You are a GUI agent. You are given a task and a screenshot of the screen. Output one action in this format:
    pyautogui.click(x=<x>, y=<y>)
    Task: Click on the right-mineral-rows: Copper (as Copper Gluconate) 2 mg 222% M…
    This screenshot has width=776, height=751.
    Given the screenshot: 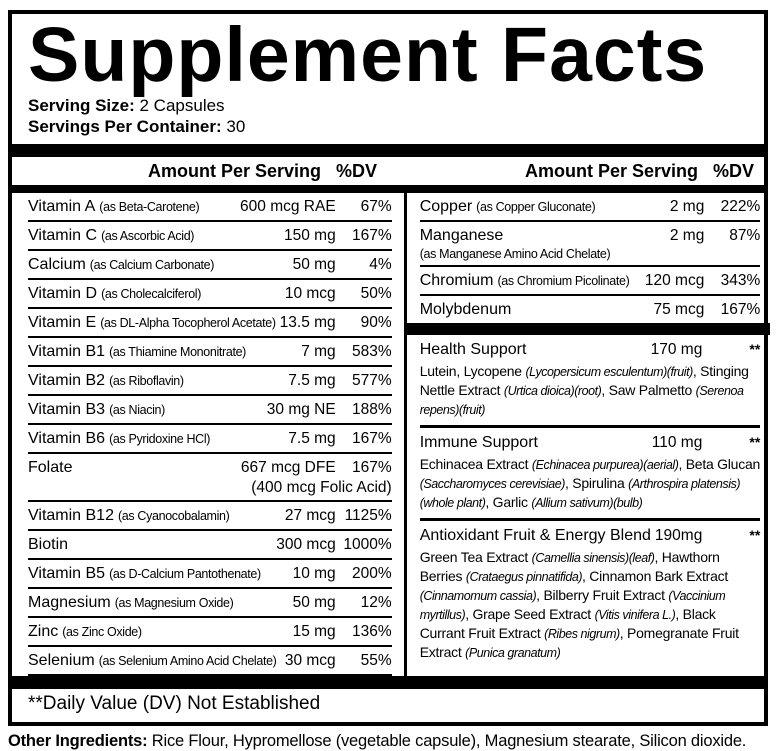 What is the action you would take?
    pyautogui.click(x=590, y=258)
    